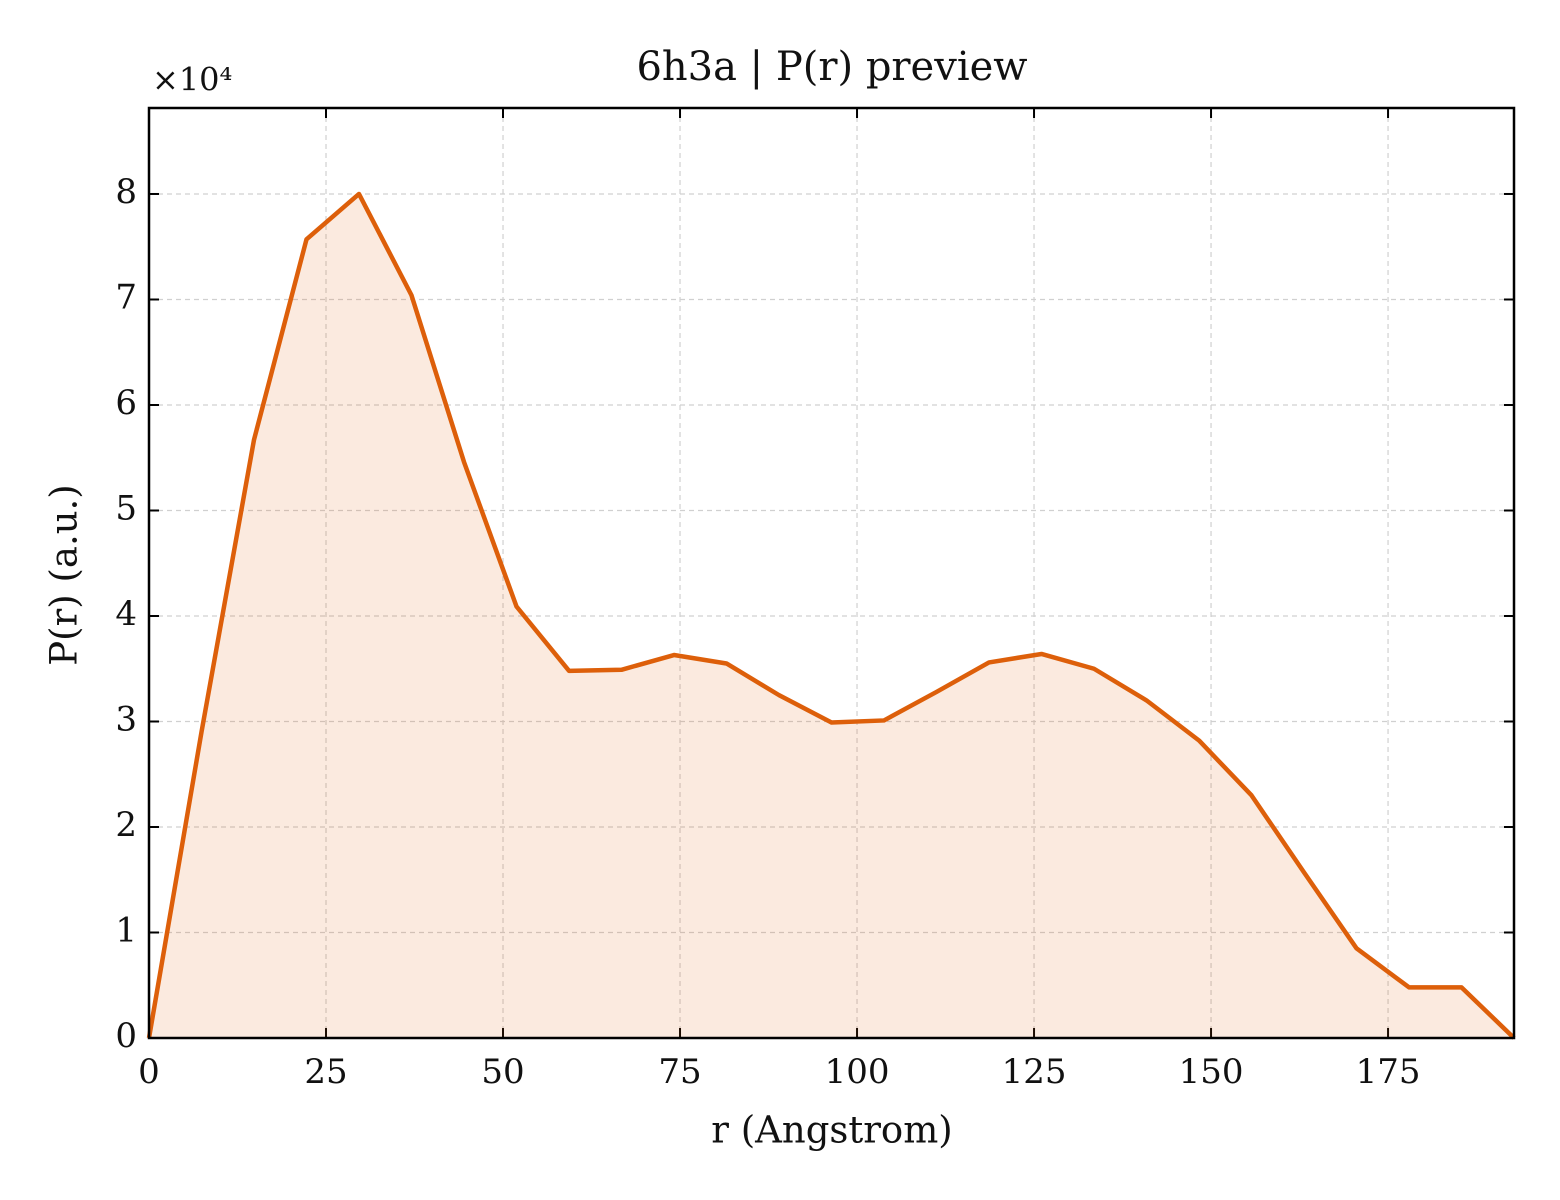 The height and width of the screenshot is (1200, 1560). I want to click on y-offset-label: ×10⁴, so click(192, 80).